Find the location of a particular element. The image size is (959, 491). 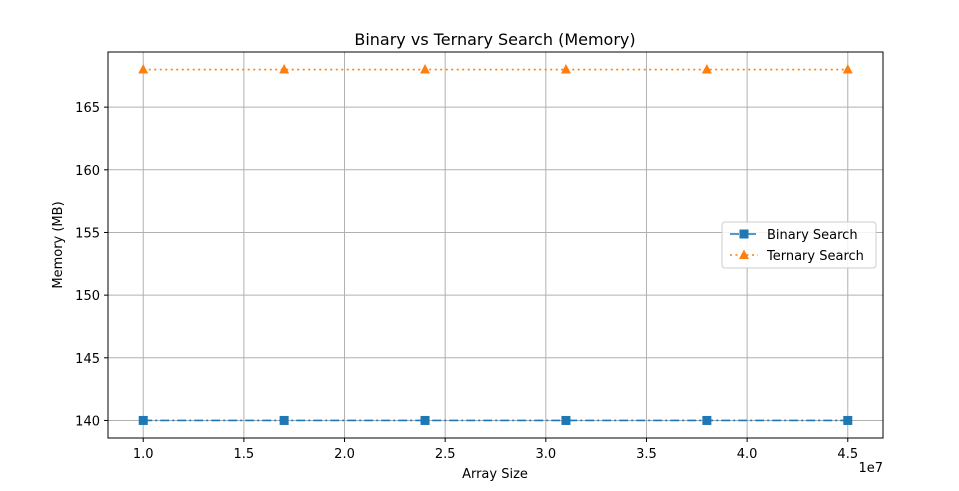

y-axis-label: Memory (MB) is located at coordinates (58, 244).